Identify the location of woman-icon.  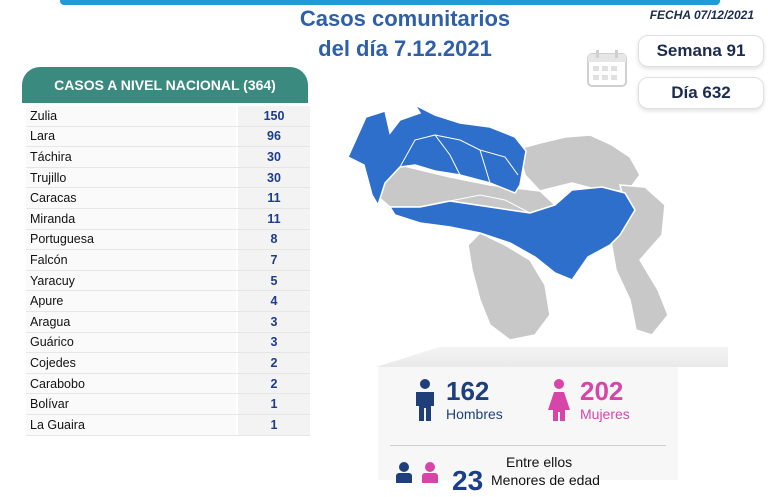
(559, 400).